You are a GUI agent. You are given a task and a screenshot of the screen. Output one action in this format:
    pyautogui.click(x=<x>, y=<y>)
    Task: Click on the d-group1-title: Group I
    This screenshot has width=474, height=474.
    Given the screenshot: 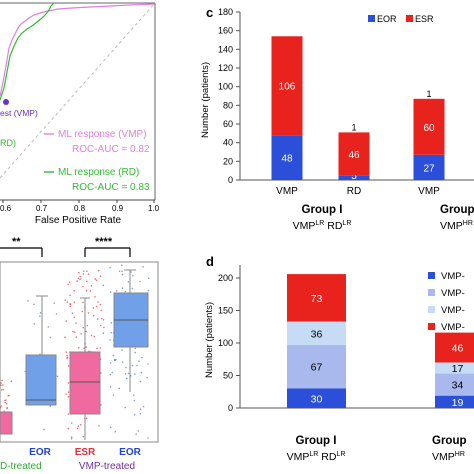 What is the action you would take?
    pyautogui.click(x=316, y=441)
    